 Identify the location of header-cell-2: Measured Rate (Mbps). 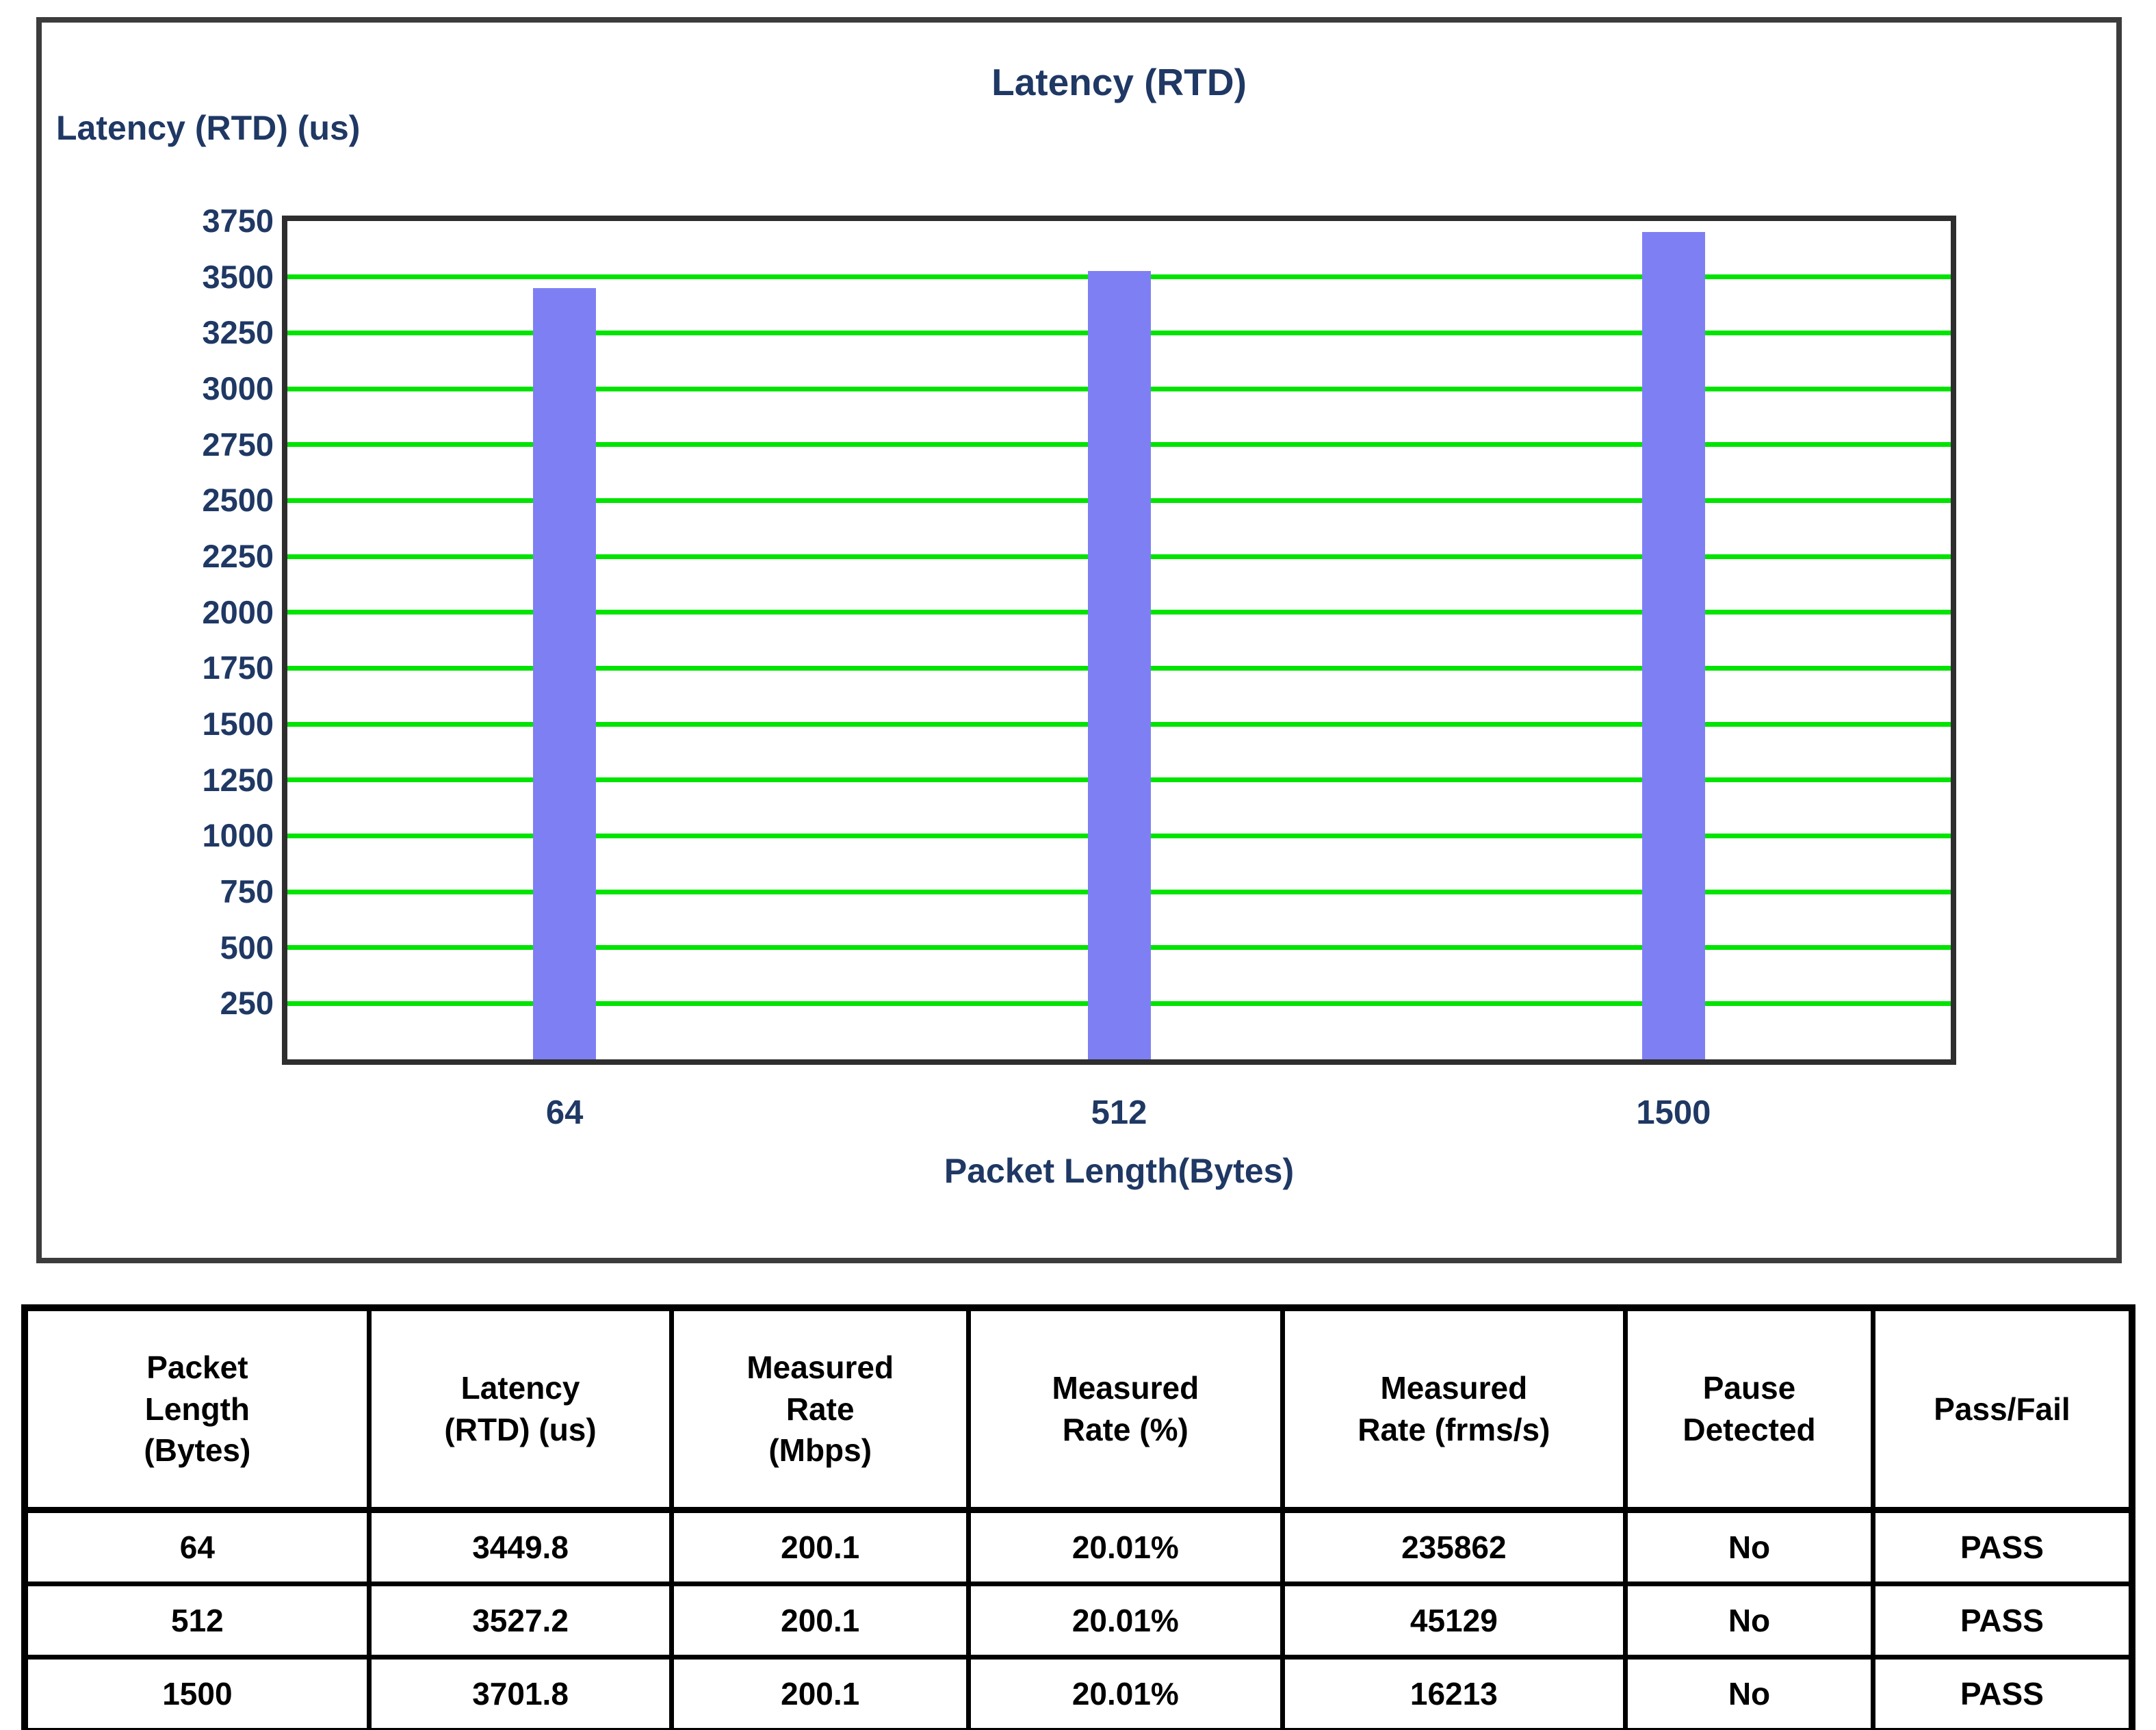
(820, 1408).